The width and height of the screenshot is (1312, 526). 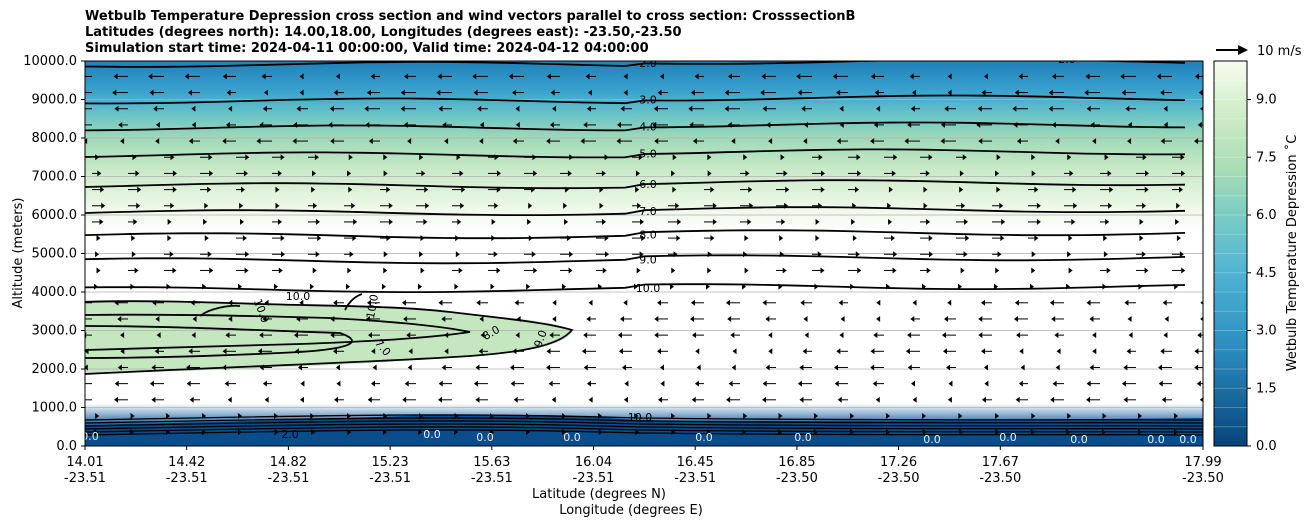 I want to click on x-tick-label-lat: 14.42, so click(x=186, y=462).